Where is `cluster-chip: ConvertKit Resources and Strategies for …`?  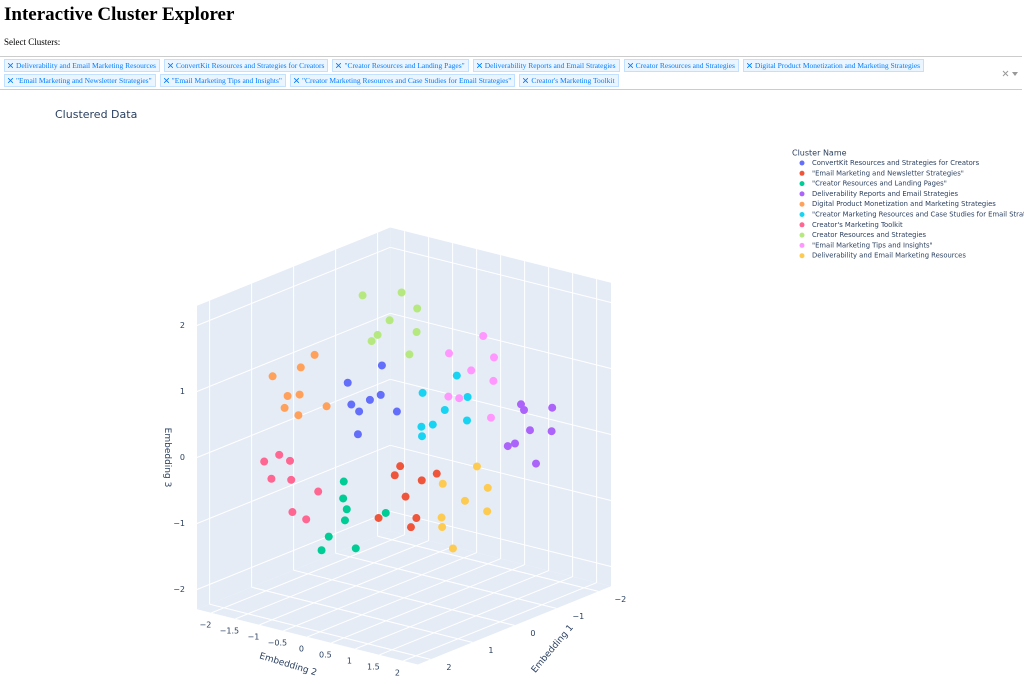
cluster-chip: ConvertKit Resources and Strategies for … is located at coordinates (246, 65).